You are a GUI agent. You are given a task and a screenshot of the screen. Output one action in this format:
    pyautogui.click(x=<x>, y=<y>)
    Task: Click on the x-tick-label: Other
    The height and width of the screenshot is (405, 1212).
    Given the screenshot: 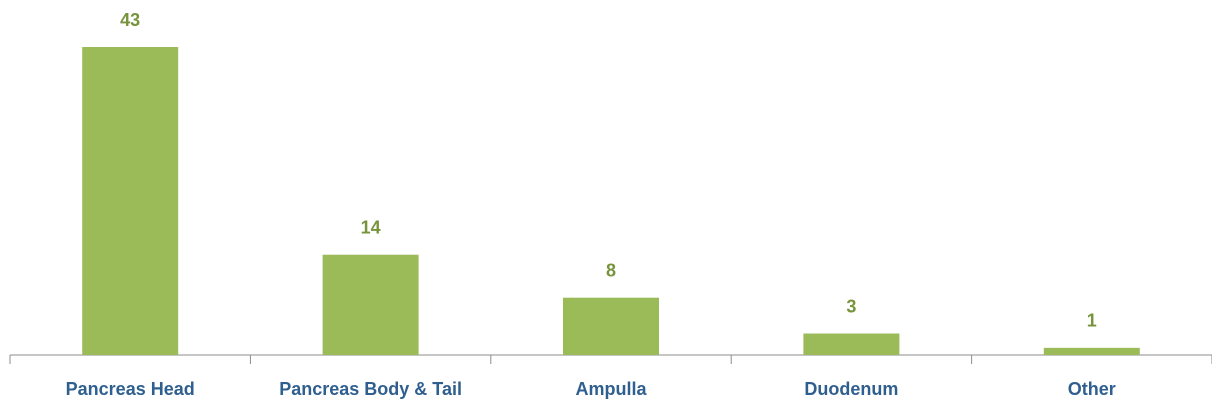 What is the action you would take?
    pyautogui.click(x=1092, y=389)
    